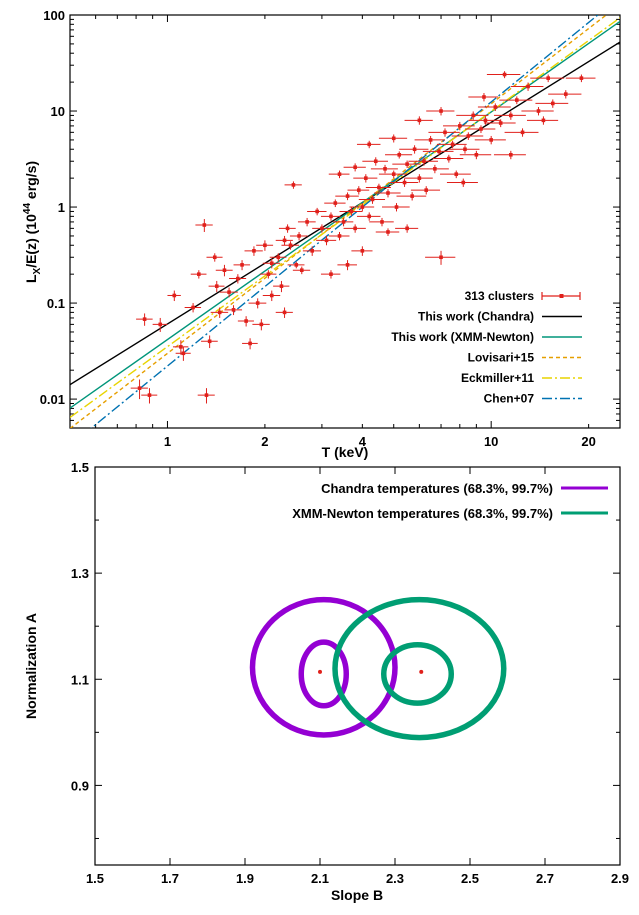 This screenshot has height=915, width=639. What do you see at coordinates (437, 488) in the screenshot?
I see `legend-label: Chandra temperatures (68.3%, 99.7%)` at bounding box center [437, 488].